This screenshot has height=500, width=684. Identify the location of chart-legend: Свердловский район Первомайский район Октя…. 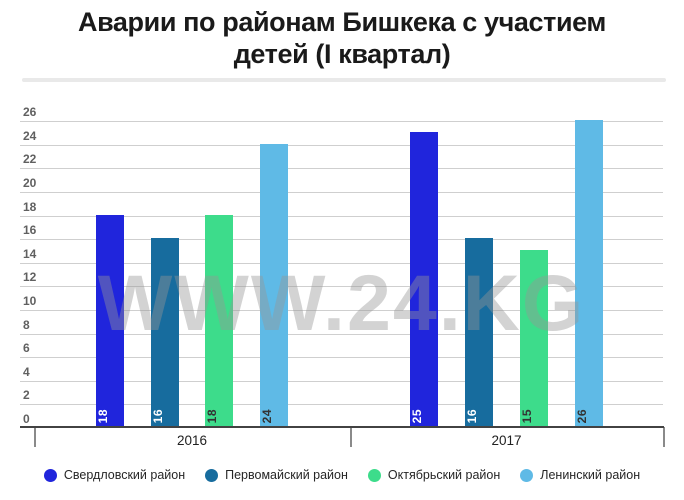
(342, 475).